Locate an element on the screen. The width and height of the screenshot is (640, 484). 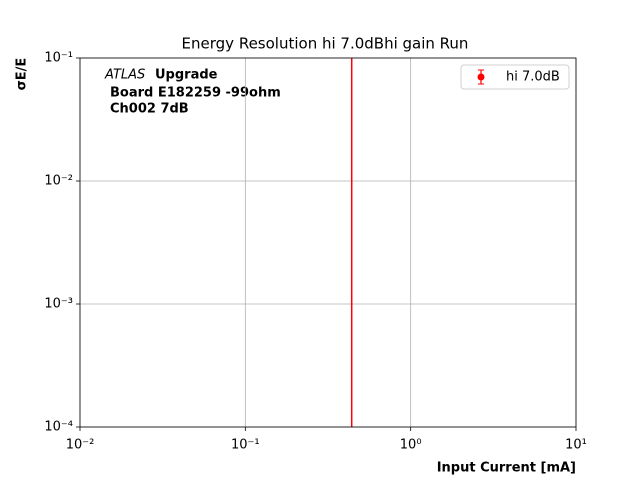
y-axis-label: σE/E is located at coordinates (22, 74).